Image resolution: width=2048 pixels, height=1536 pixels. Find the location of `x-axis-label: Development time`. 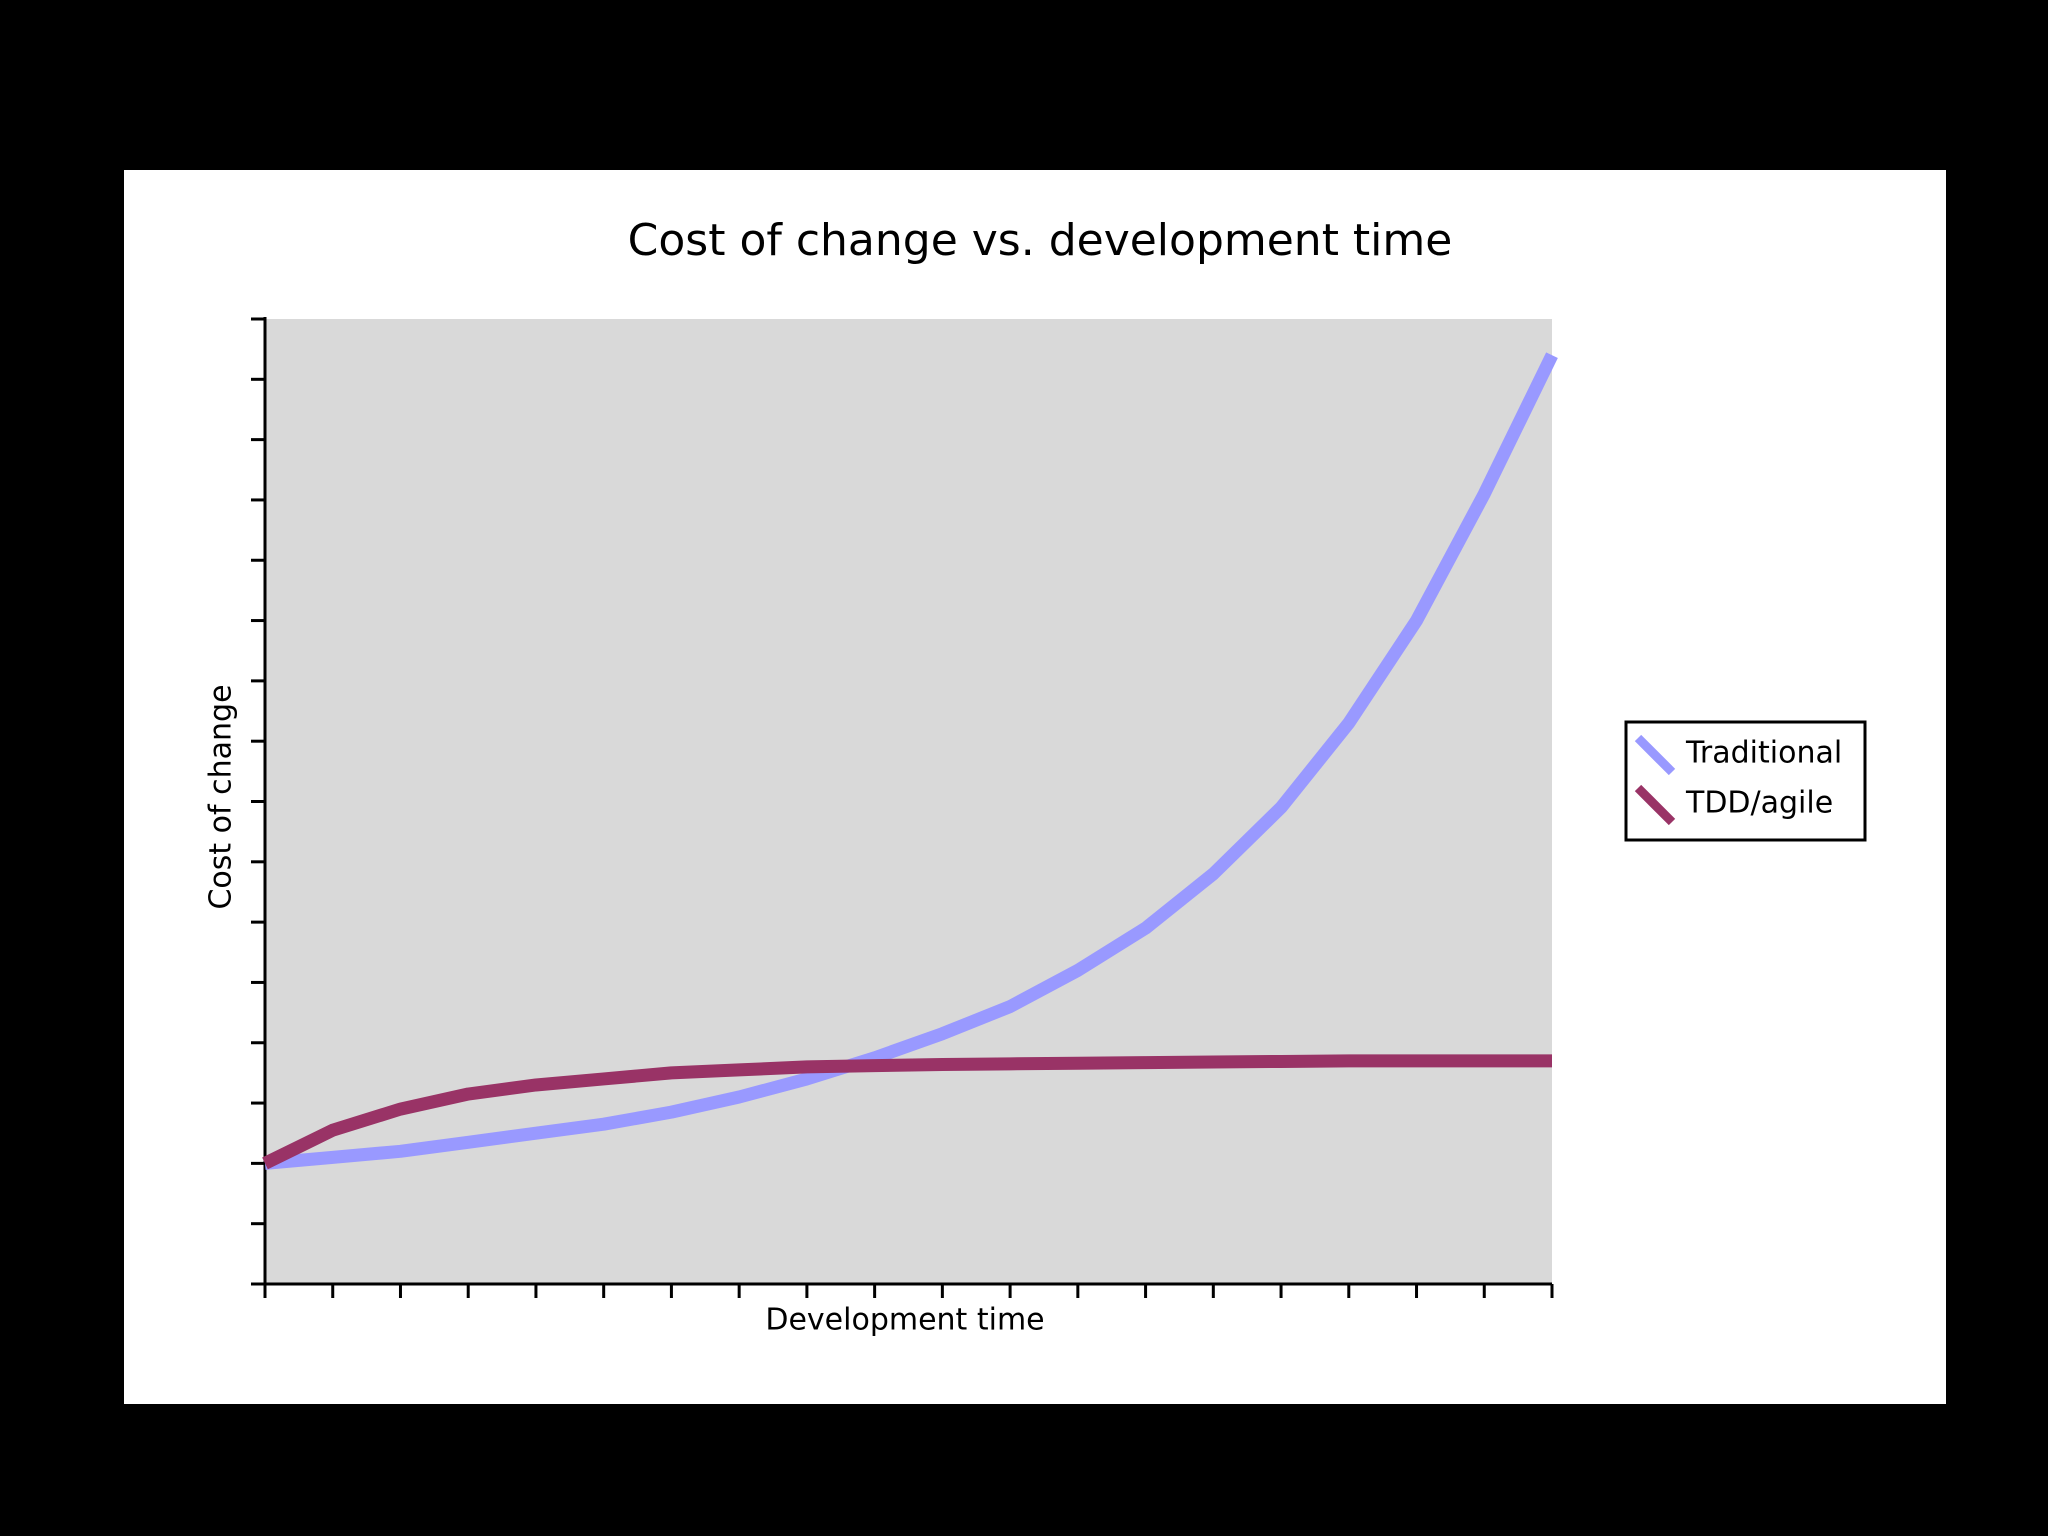

x-axis-label: Development time is located at coordinates (904, 1320).